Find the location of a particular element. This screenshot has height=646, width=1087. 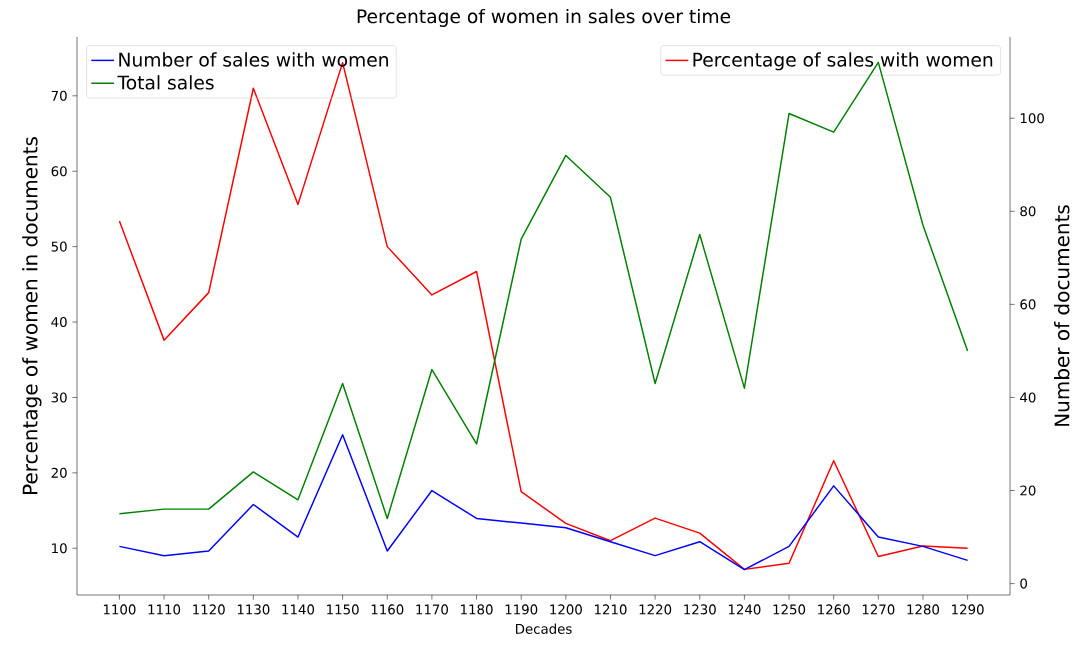

x-tick-label: 1250 is located at coordinates (789, 609).